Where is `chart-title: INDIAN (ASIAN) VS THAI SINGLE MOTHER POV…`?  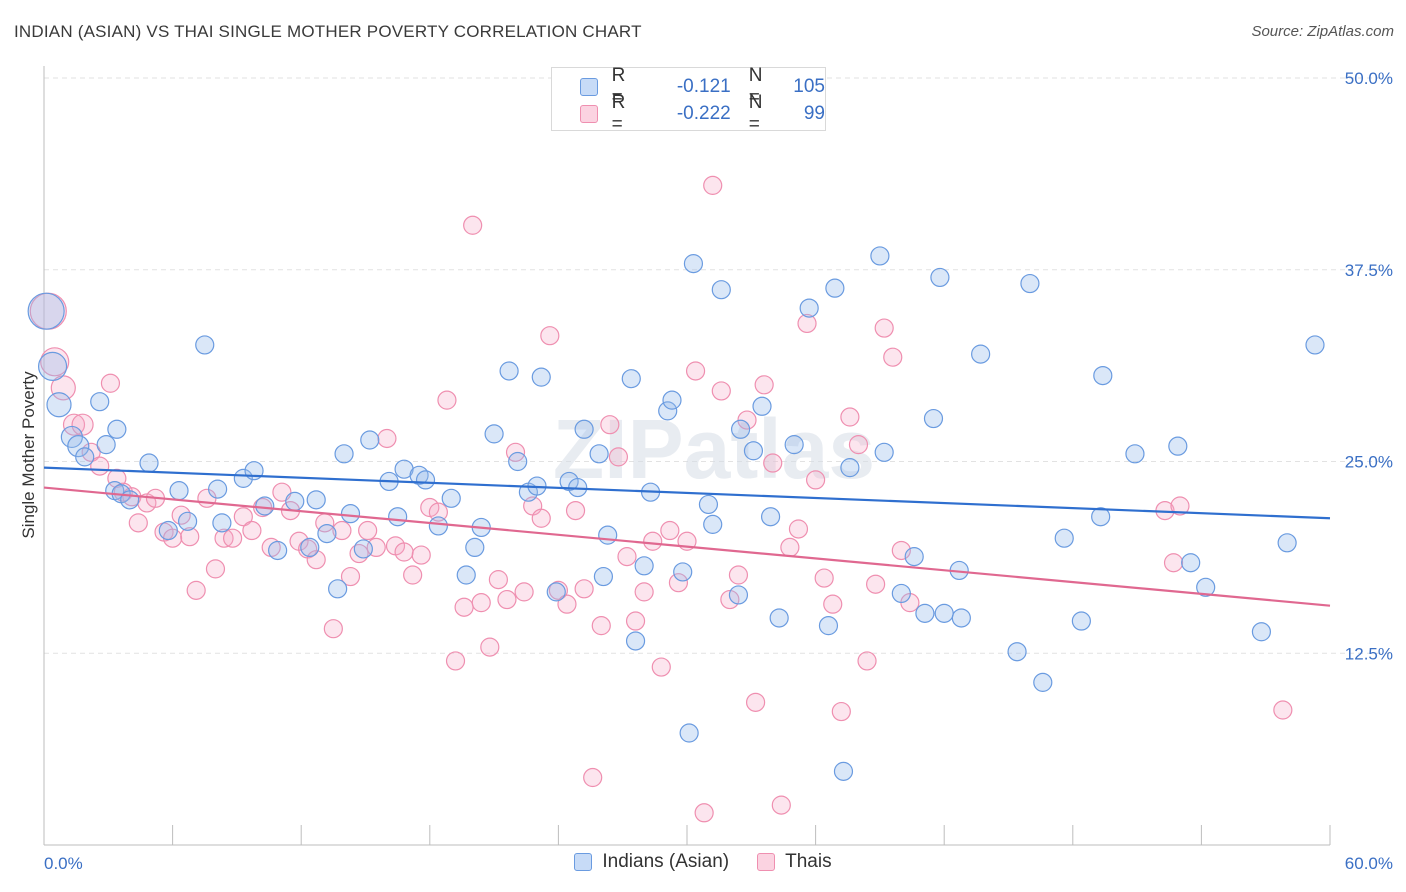
chart-title: INDIAN (ASIAN) VS THAI SINGLE MOTHER POV… is located at coordinates (328, 31).